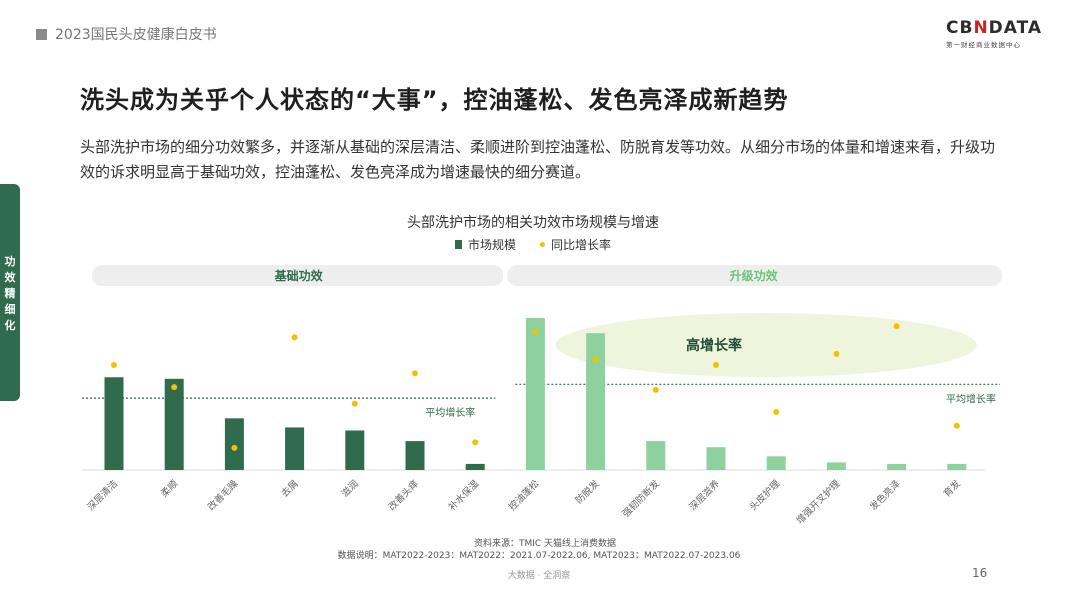 This screenshot has width=1066, height=600. Describe the element at coordinates (475, 466) in the screenshot. I see `bar-补水保湿` at that location.